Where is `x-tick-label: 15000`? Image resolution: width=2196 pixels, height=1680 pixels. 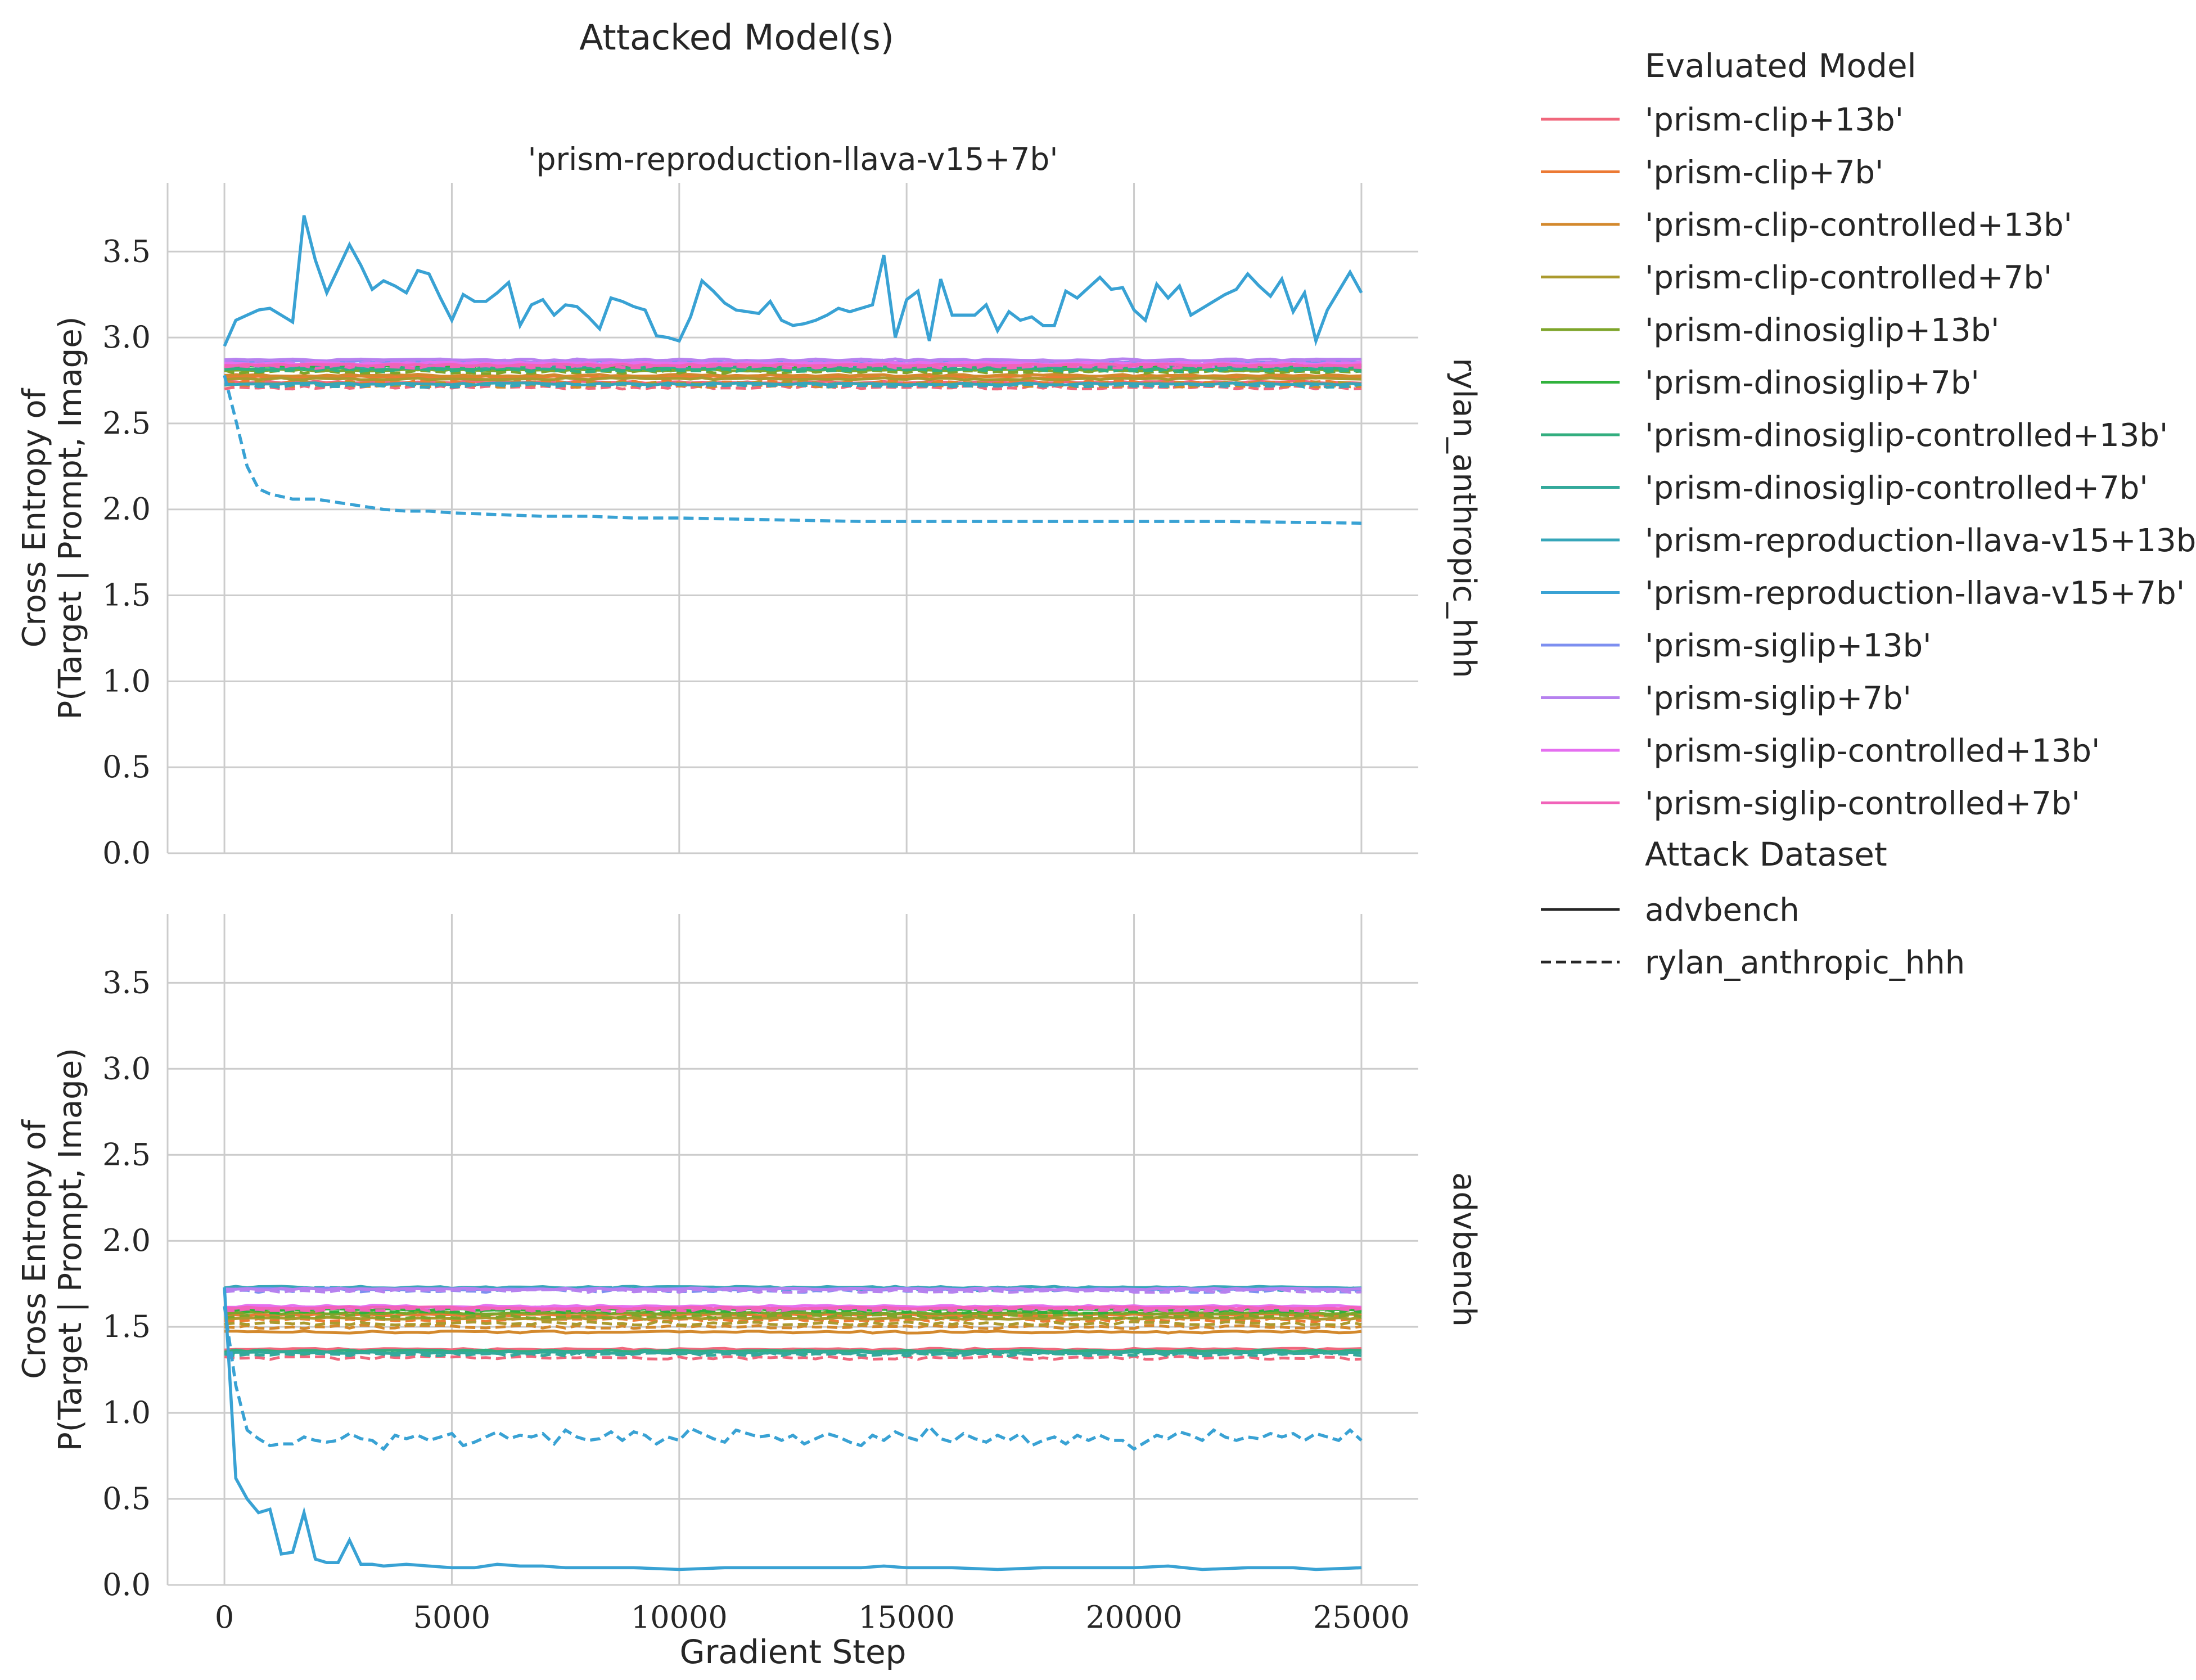 x-tick-label: 15000 is located at coordinates (906, 1618).